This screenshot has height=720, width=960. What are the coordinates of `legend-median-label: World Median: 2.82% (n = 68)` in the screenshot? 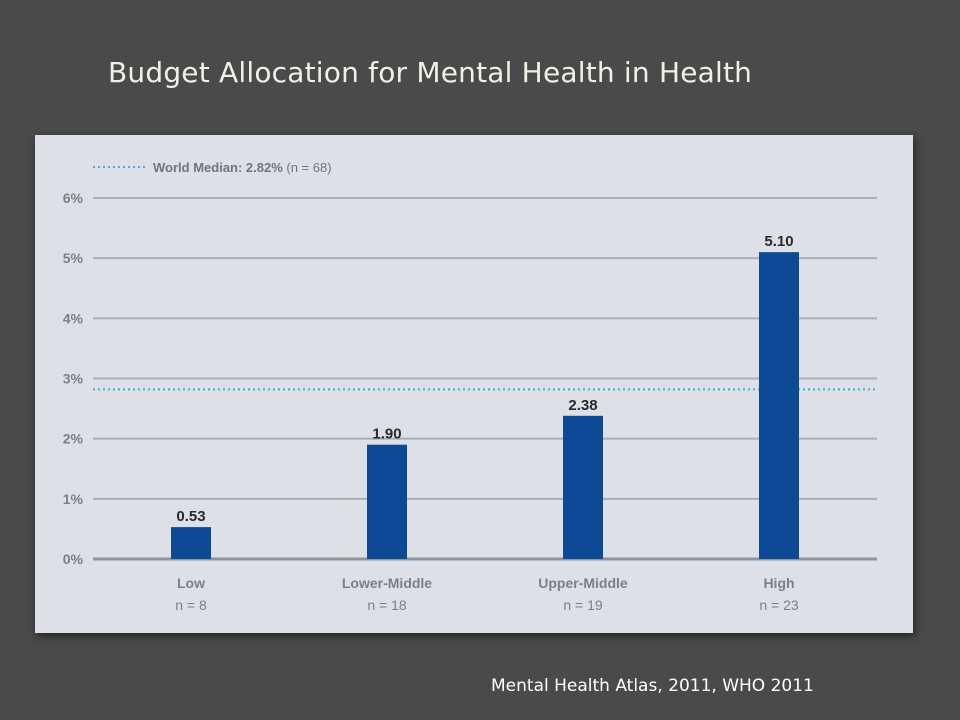 It's located at (242, 167).